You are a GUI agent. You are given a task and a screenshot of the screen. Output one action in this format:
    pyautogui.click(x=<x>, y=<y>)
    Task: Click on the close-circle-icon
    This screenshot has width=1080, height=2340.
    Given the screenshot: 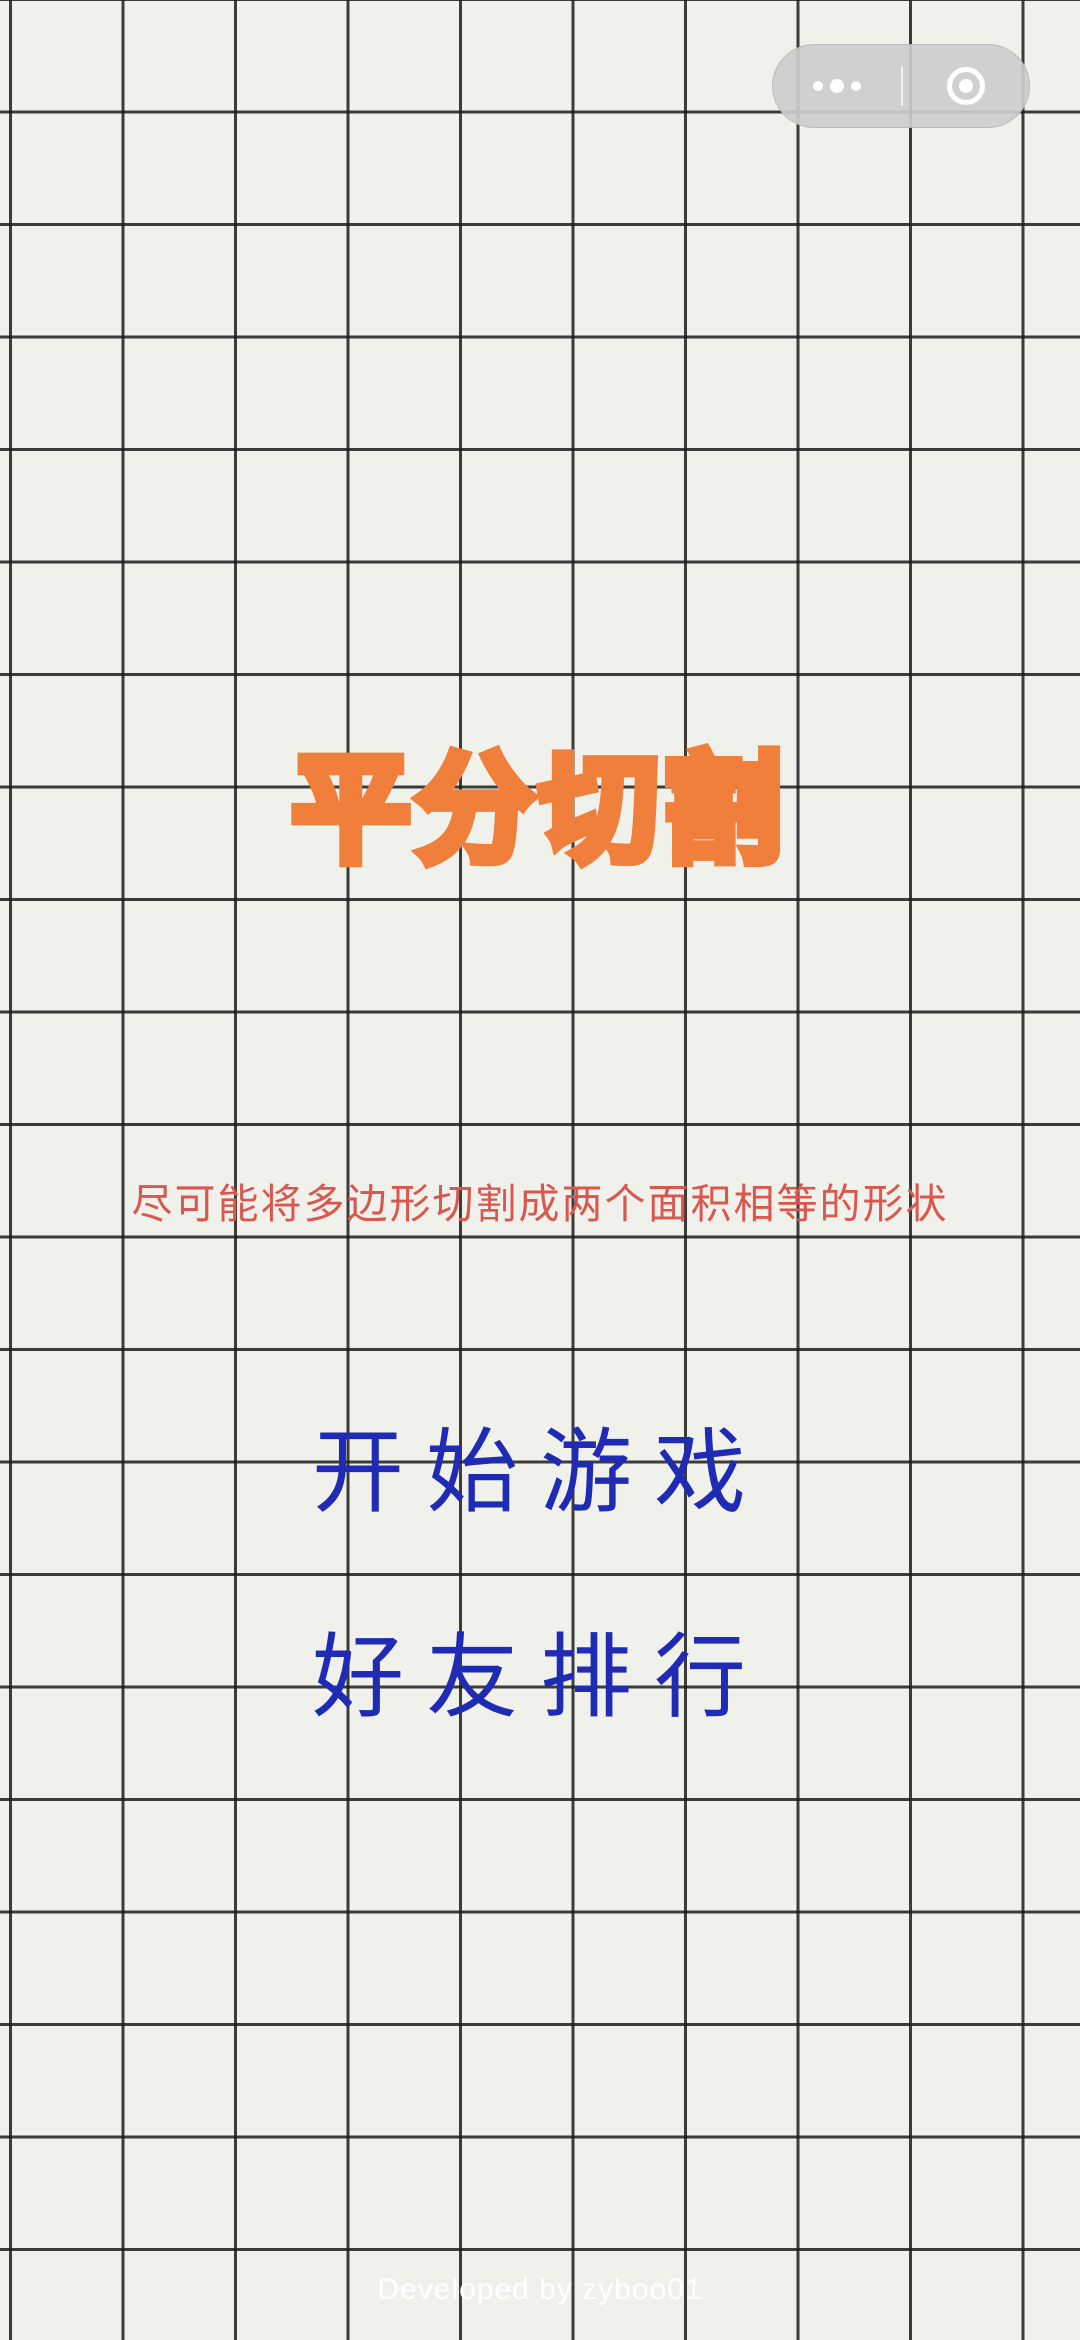 What is the action you would take?
    pyautogui.click(x=966, y=86)
    